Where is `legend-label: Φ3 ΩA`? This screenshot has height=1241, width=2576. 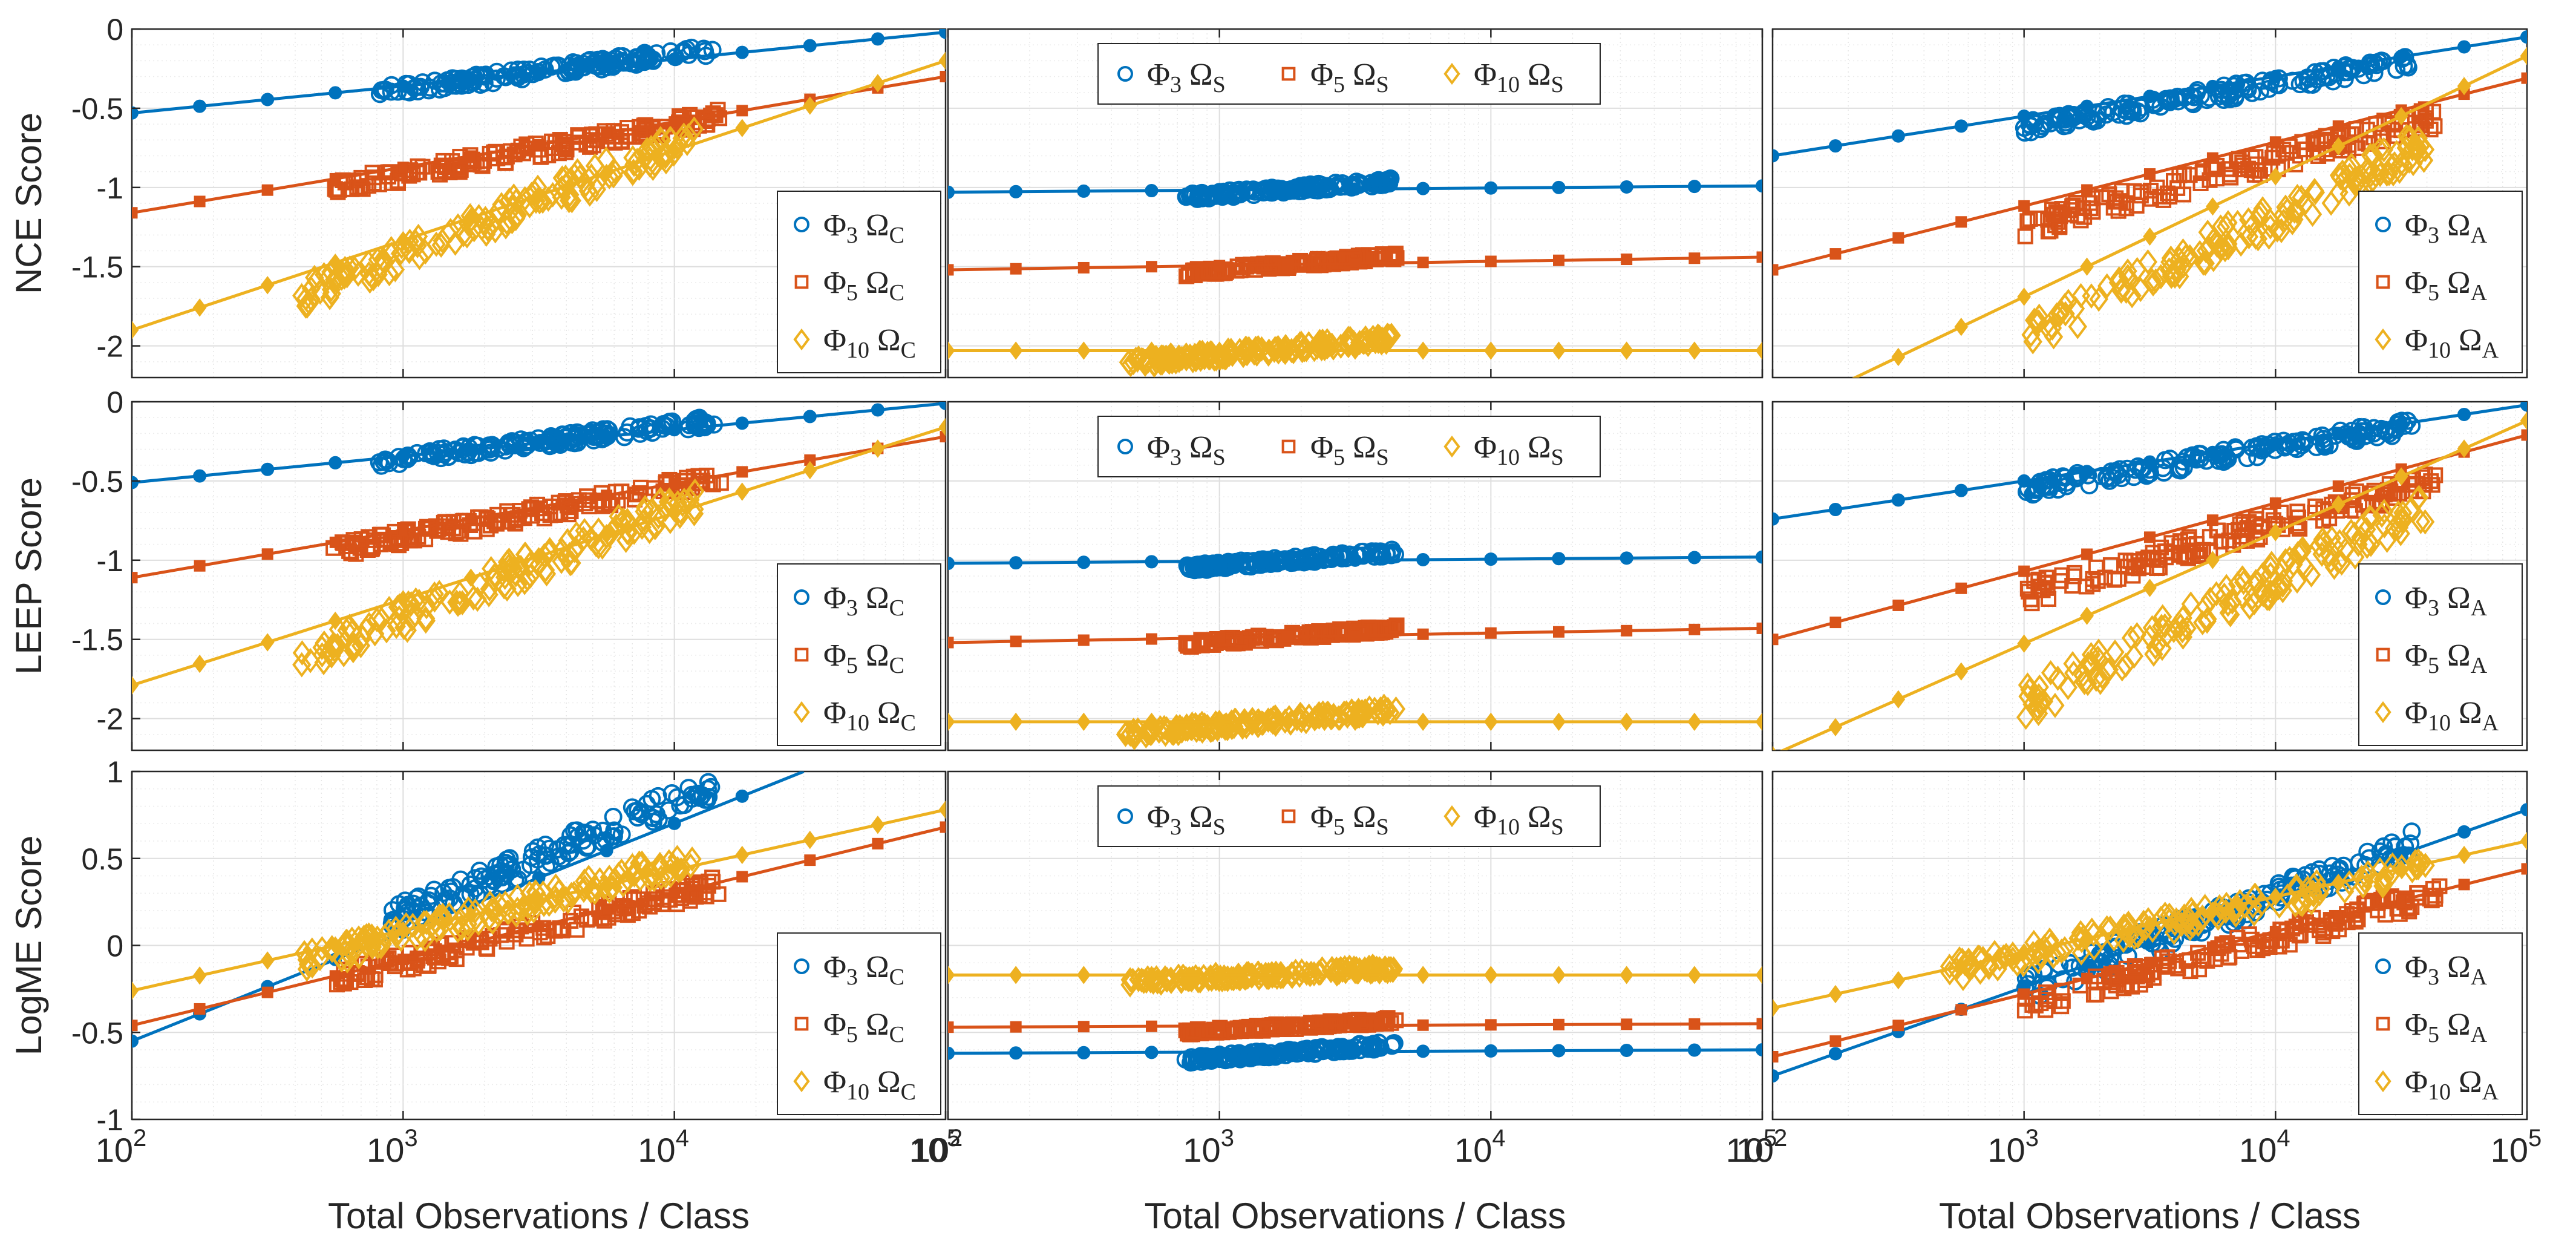
legend-label: Φ3 ΩA is located at coordinates (2446, 228).